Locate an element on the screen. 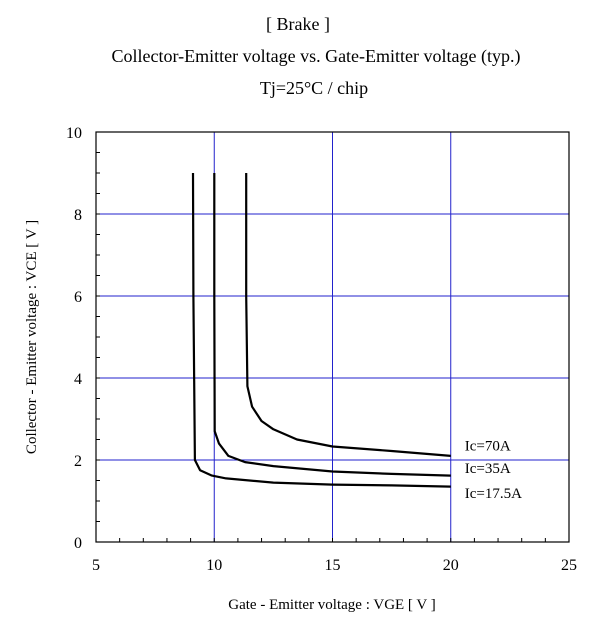 The width and height of the screenshot is (599, 636). series-labels: Ic=70A Ic=35A Ic=17.5A is located at coordinates (493, 470).